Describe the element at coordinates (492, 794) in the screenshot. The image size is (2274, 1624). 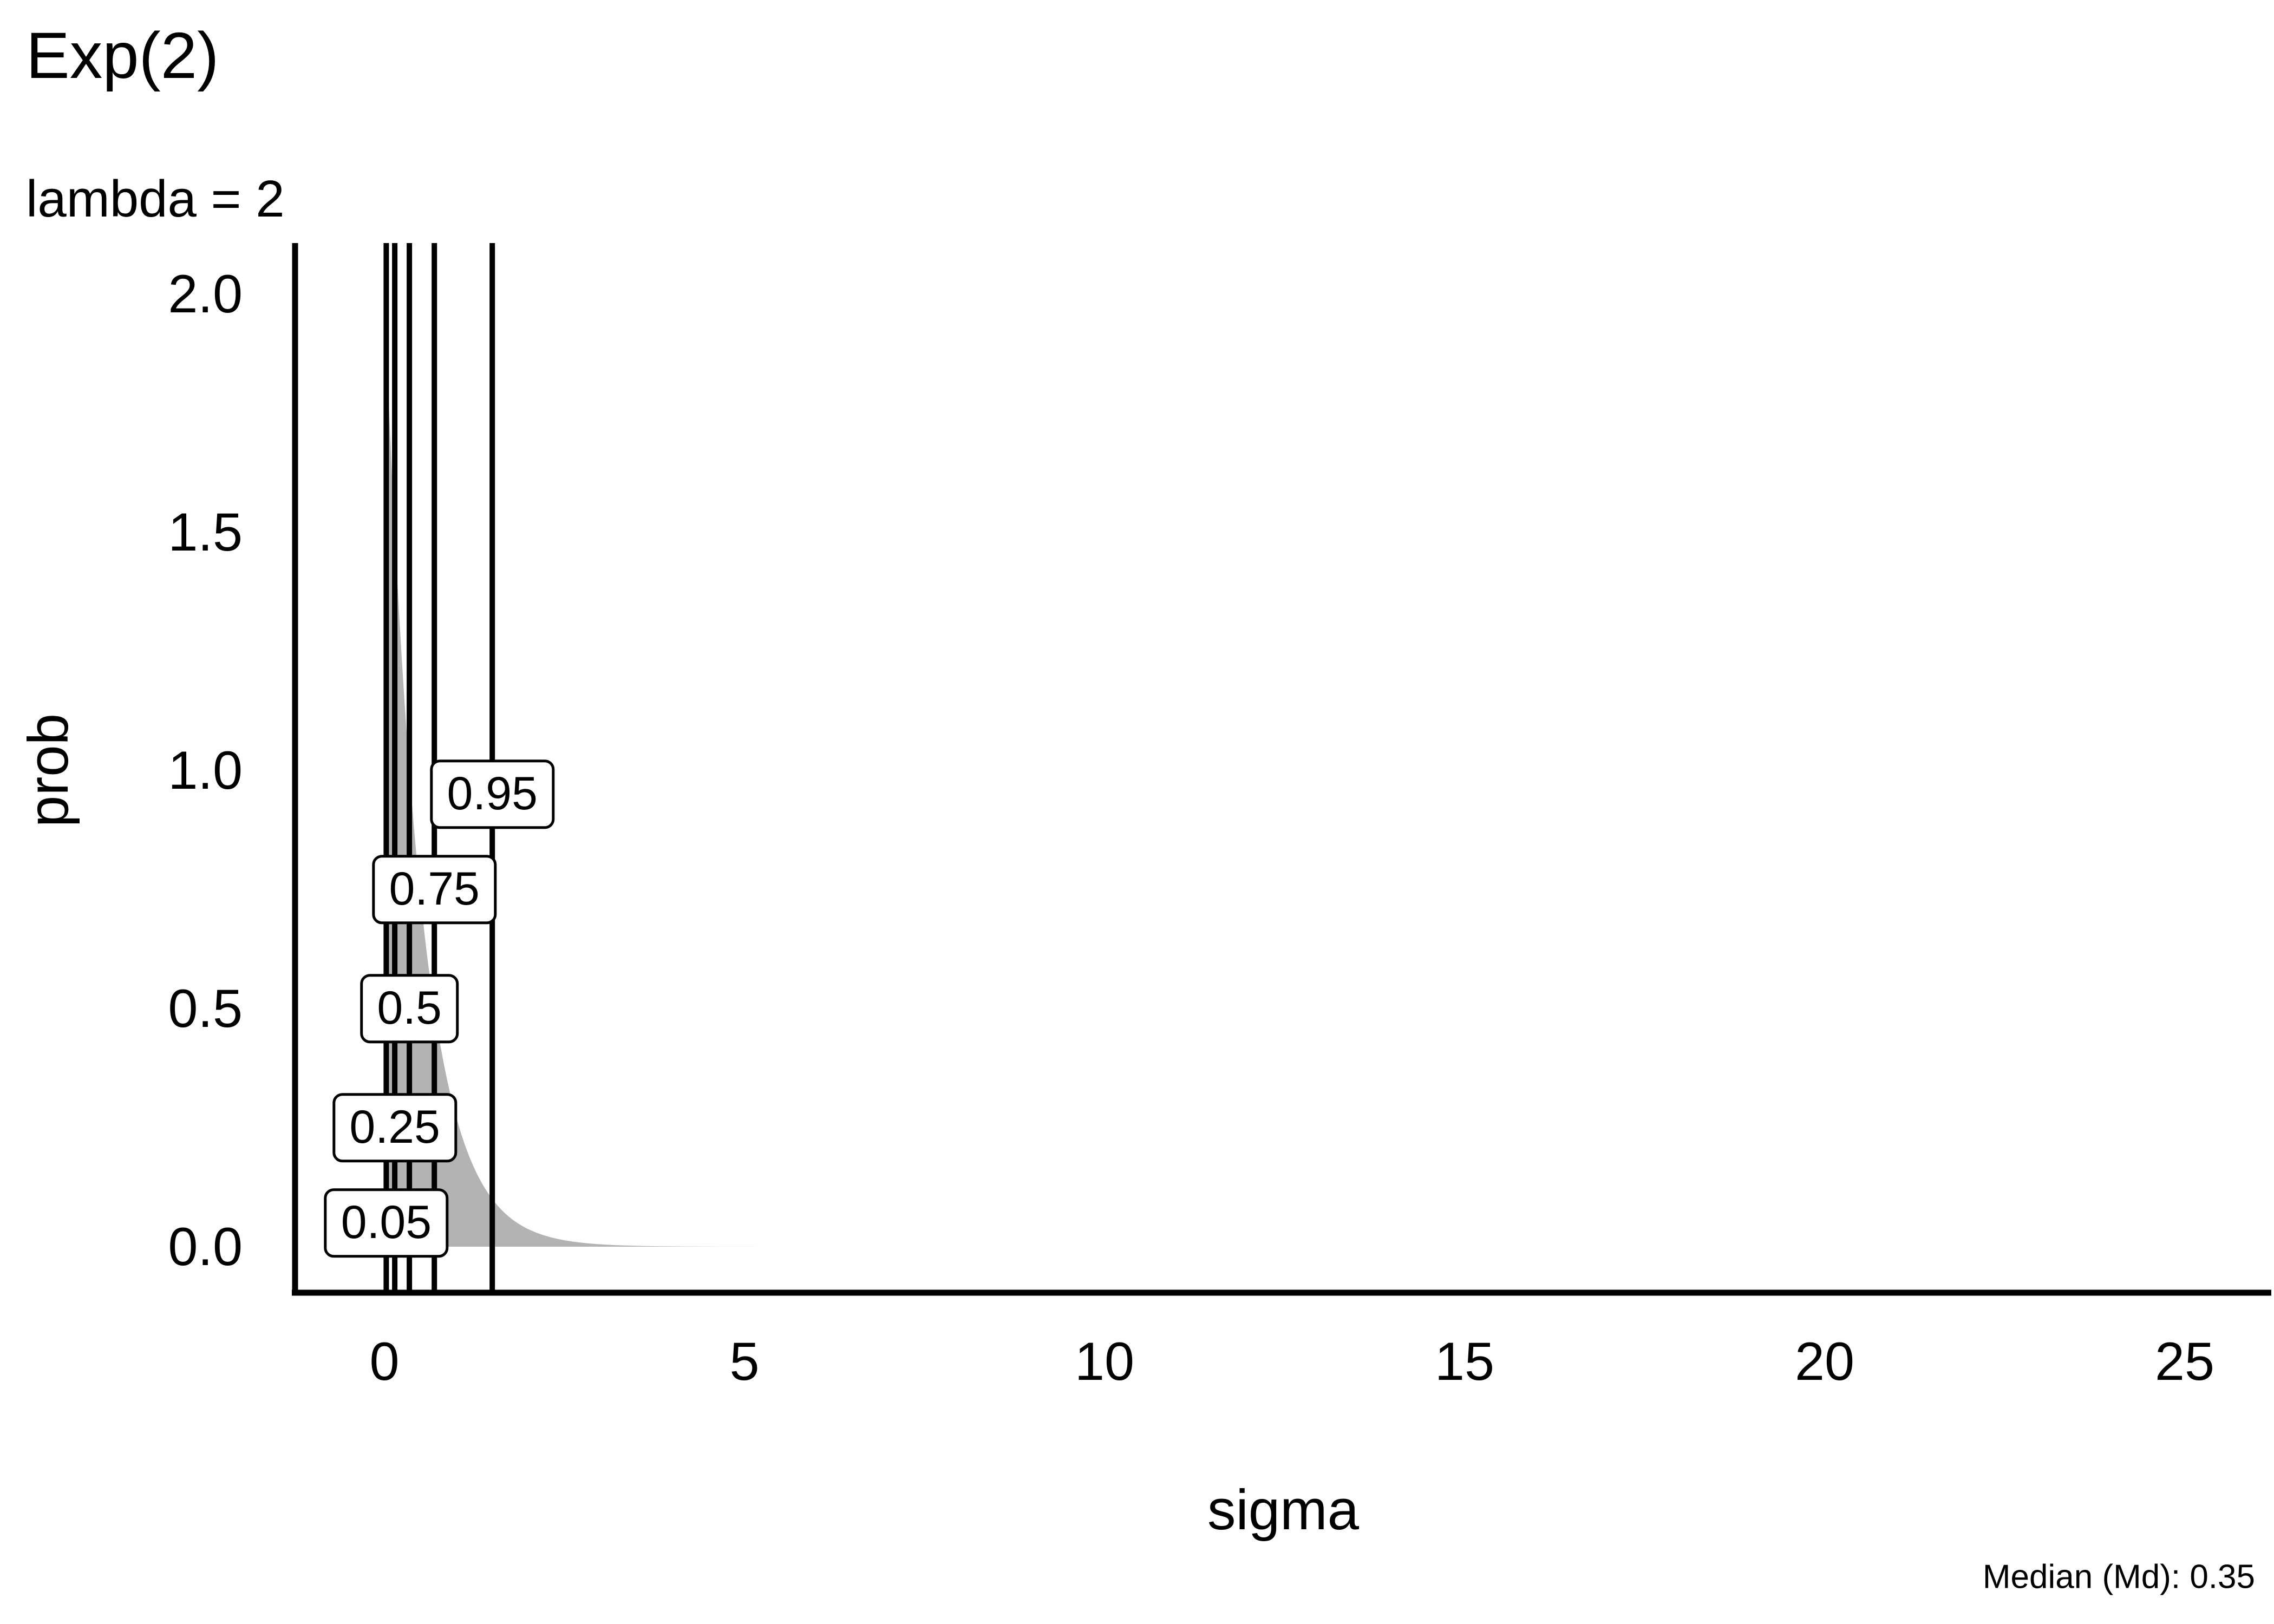
I see `quantile-label-0.95: 0.95` at that location.